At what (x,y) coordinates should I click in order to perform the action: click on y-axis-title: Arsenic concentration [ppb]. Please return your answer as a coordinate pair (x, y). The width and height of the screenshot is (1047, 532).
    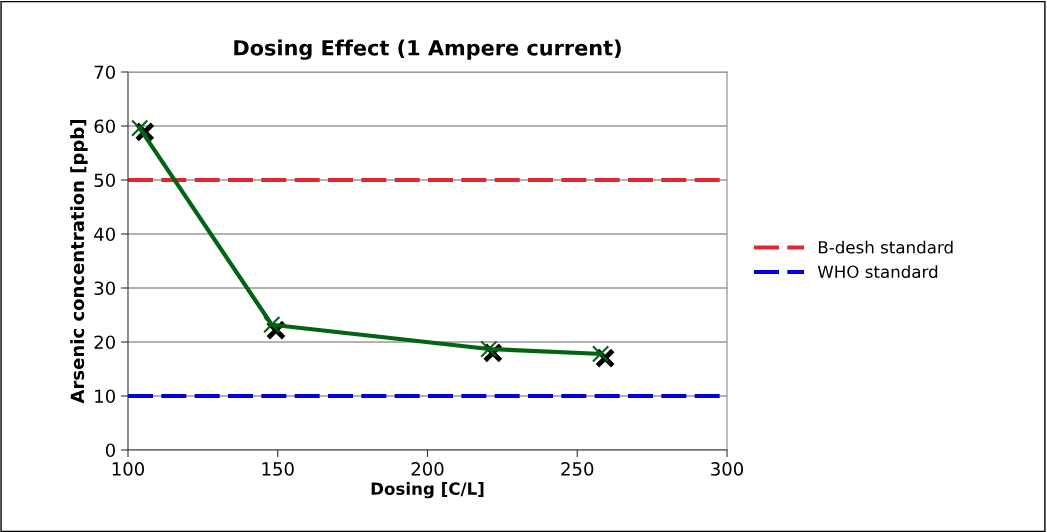
    Looking at the image, I should click on (79, 262).